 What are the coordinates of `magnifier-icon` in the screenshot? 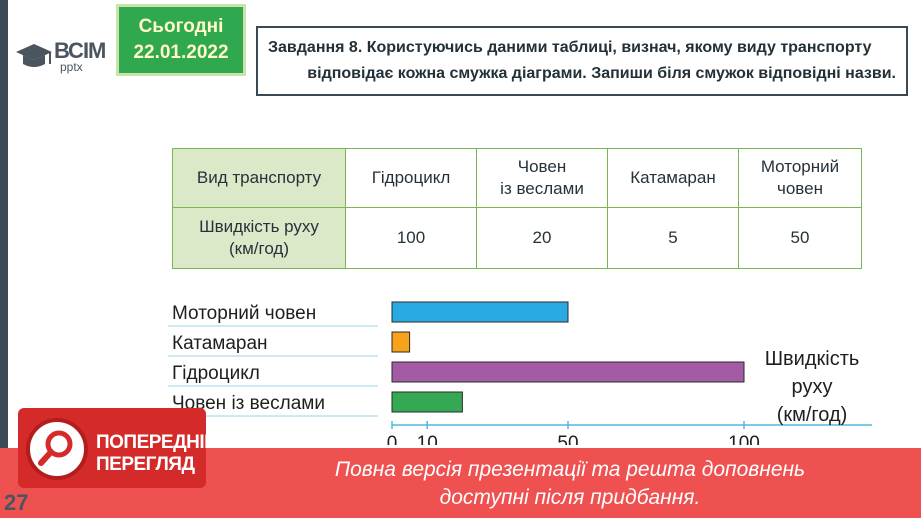 It's located at (55, 448).